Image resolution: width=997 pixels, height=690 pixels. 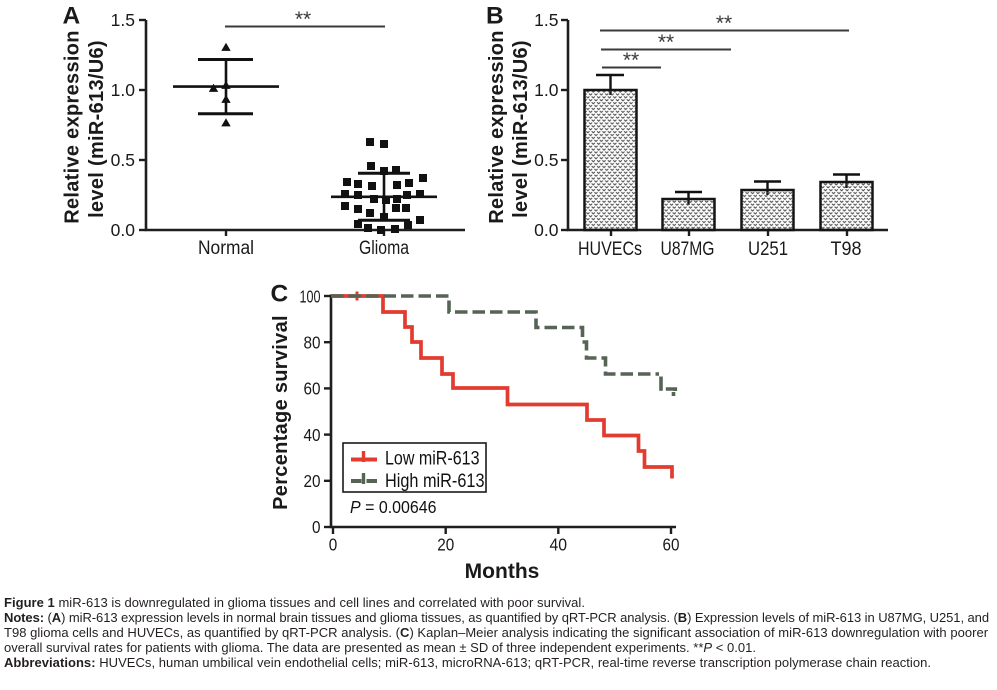 I want to click on svg-text: Glioma, so click(x=384, y=248).